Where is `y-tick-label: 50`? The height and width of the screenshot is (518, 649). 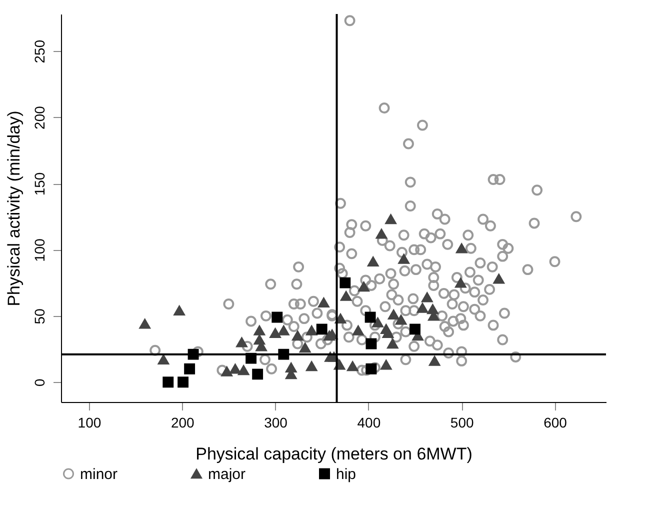
y-tick-label: 50 is located at coordinates (40, 316).